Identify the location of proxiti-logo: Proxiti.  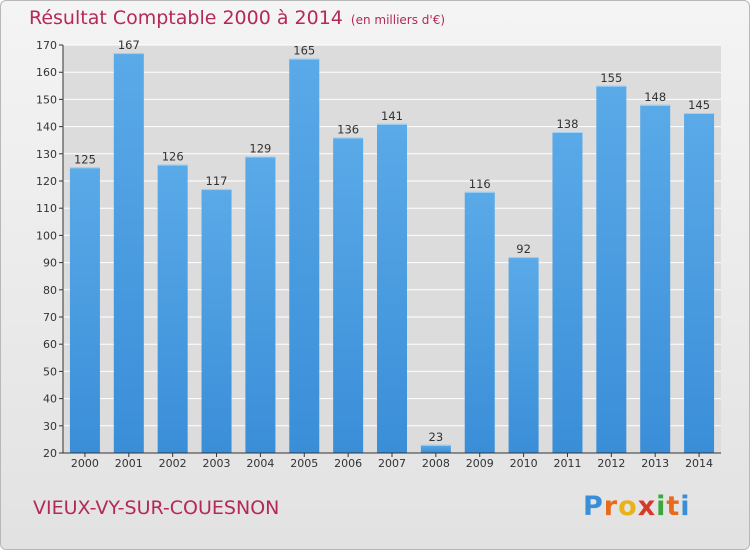
(637, 506).